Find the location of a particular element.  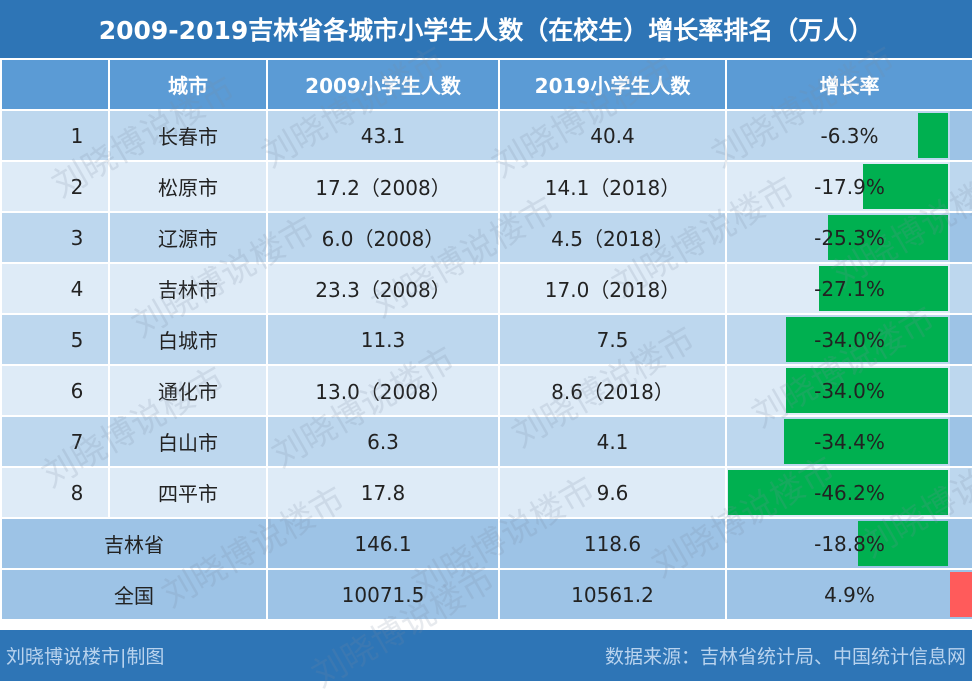

rank-cell: 7 is located at coordinates (55, 441).